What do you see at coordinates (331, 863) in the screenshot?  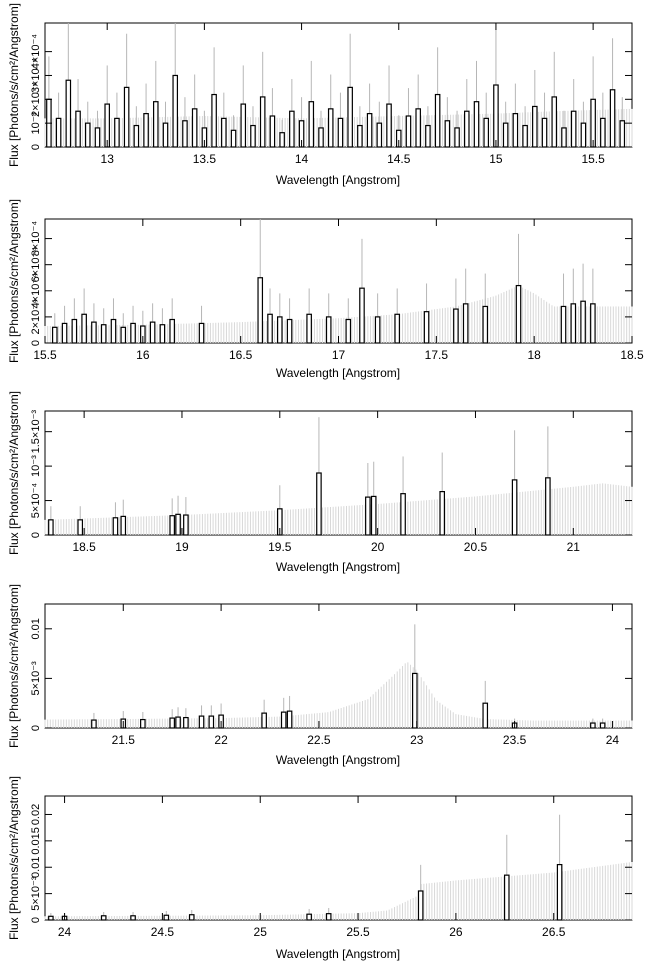 I see `y-tick-labels: 0 5×10⁻³0.01 0.015 0.02` at bounding box center [331, 863].